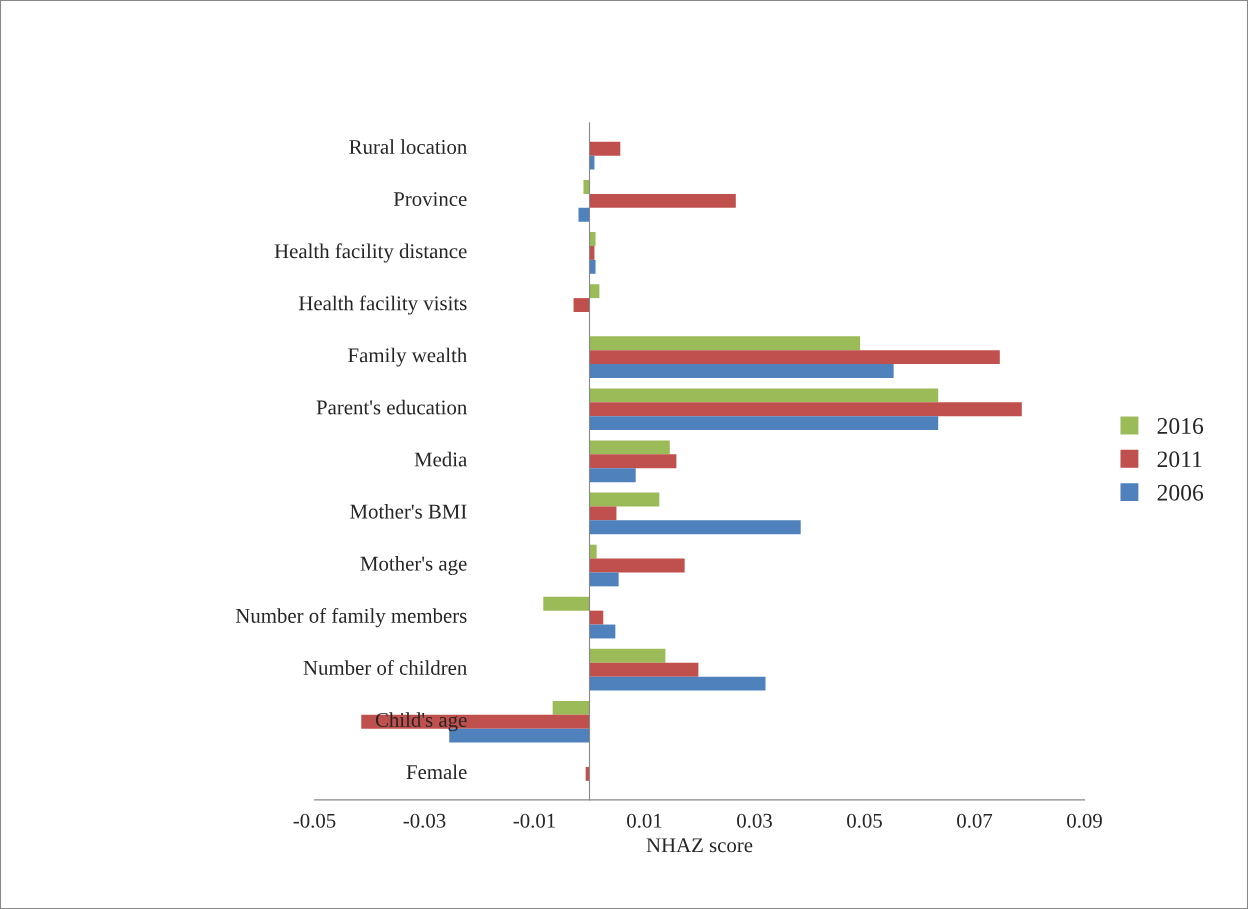 The width and height of the screenshot is (1248, 909). I want to click on y-tick-label: Family wealth, so click(408, 357).